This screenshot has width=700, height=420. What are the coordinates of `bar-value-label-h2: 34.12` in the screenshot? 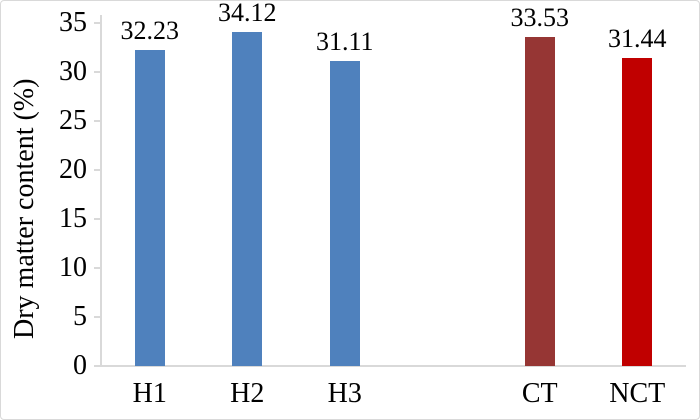 It's located at (247, 13).